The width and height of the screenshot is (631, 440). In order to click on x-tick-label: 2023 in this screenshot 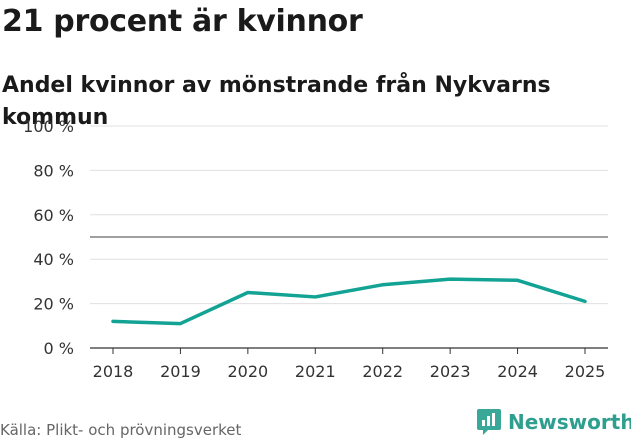, I will do `click(450, 371)`.